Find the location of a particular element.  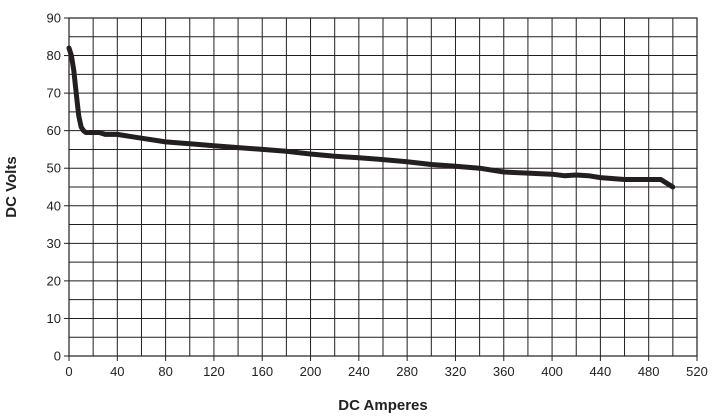

y-tick-label: 50 is located at coordinates (54, 168).